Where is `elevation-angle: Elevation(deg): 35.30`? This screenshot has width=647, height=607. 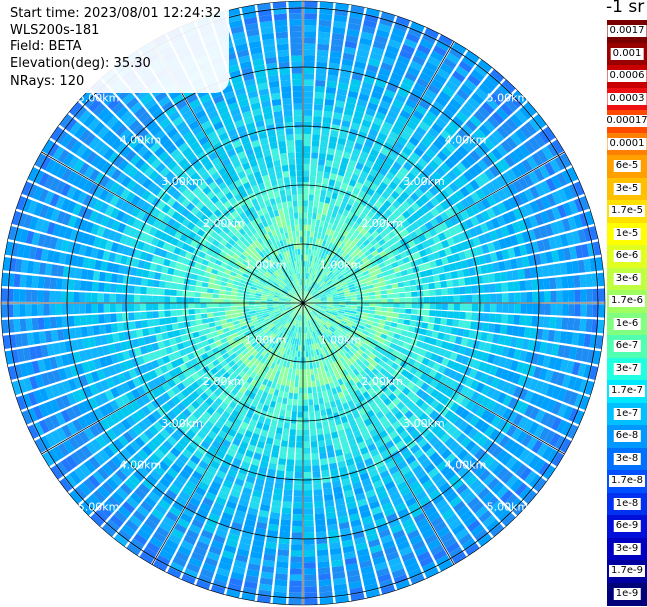
elevation-angle: Elevation(deg): 35.30 is located at coordinates (80, 63).